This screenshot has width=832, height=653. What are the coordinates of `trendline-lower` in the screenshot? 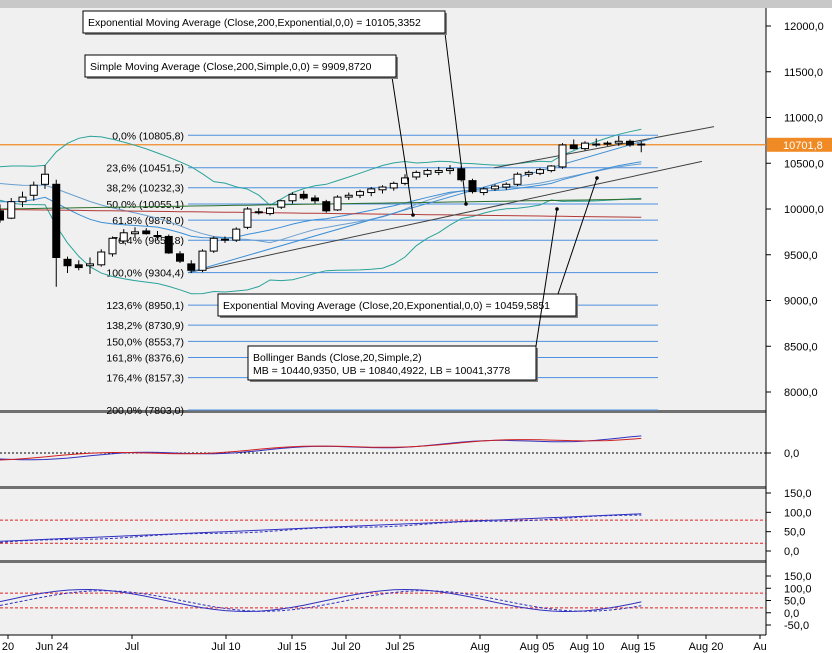 It's located at (445, 217).